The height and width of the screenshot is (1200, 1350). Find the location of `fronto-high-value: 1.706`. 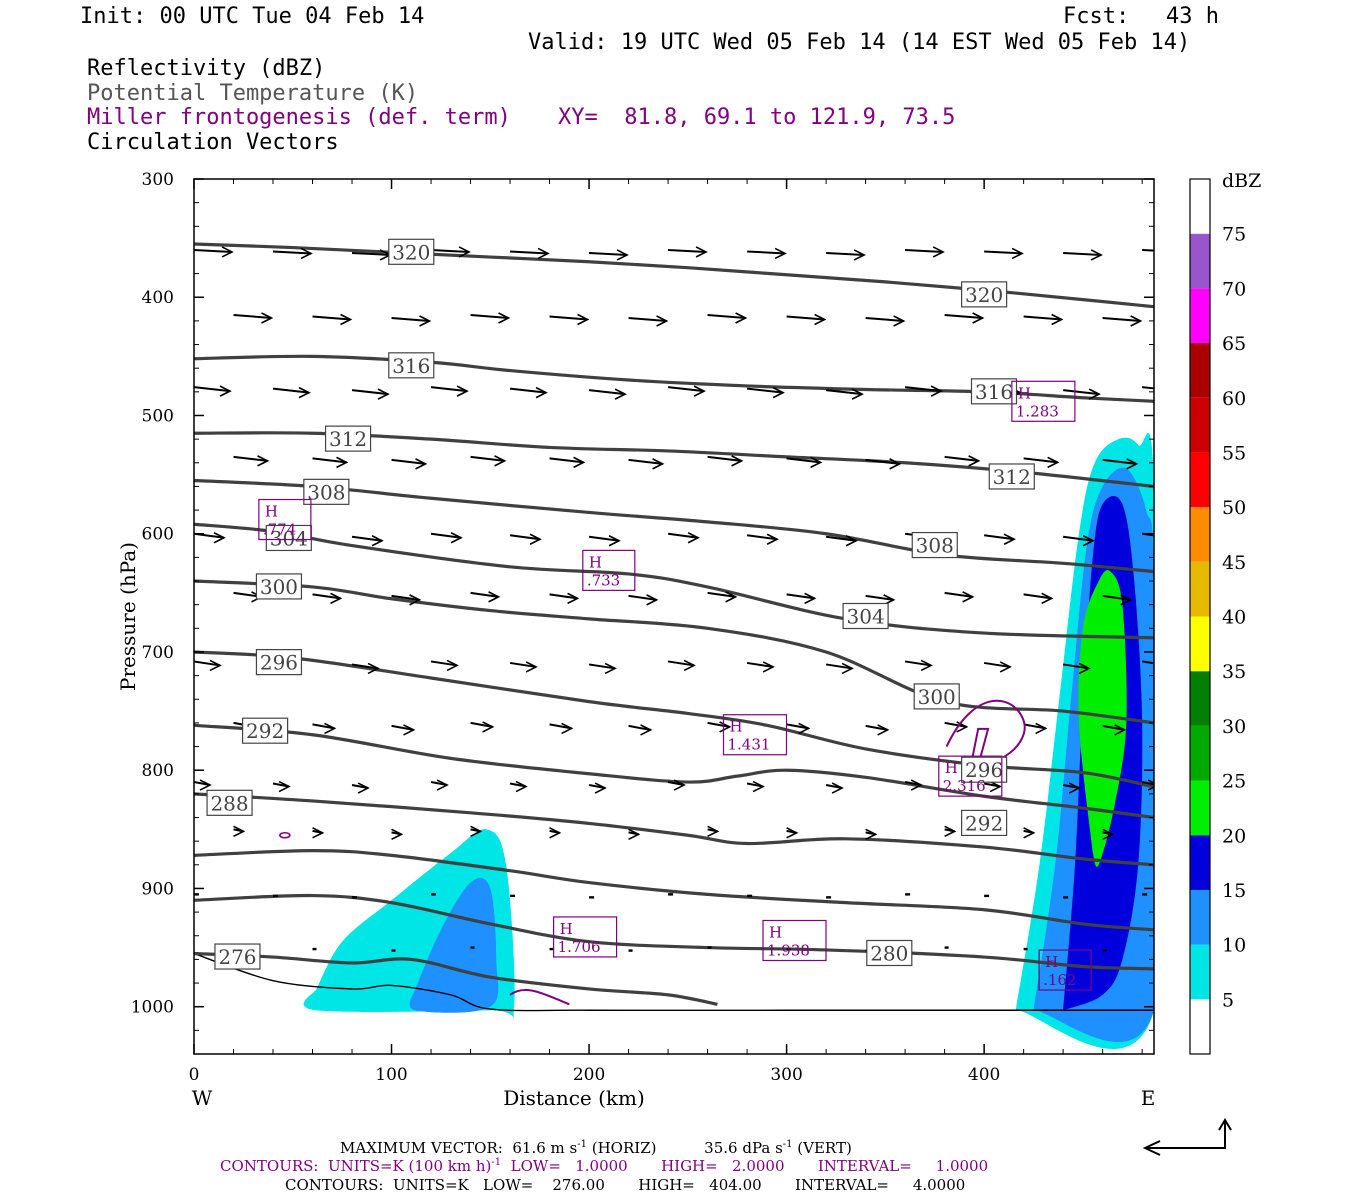

fronto-high-value: 1.706 is located at coordinates (579, 947).